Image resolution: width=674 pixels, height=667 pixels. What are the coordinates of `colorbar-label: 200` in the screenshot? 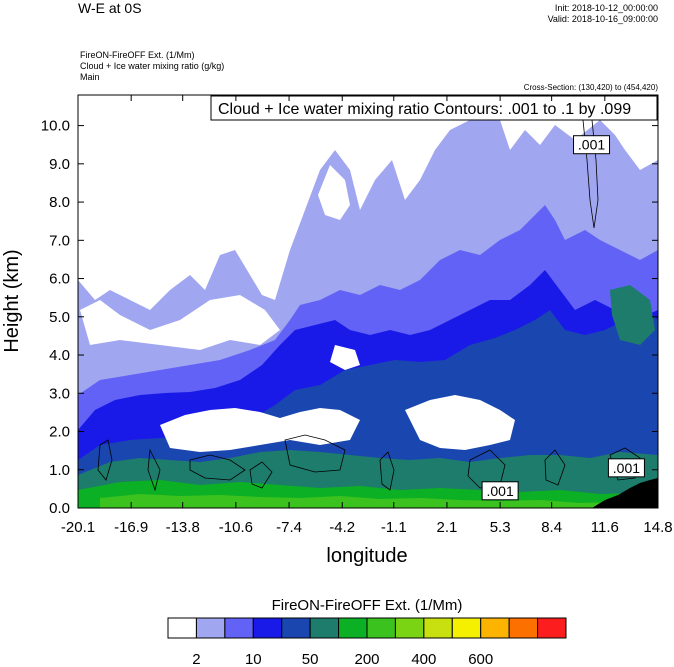 It's located at (366, 659).